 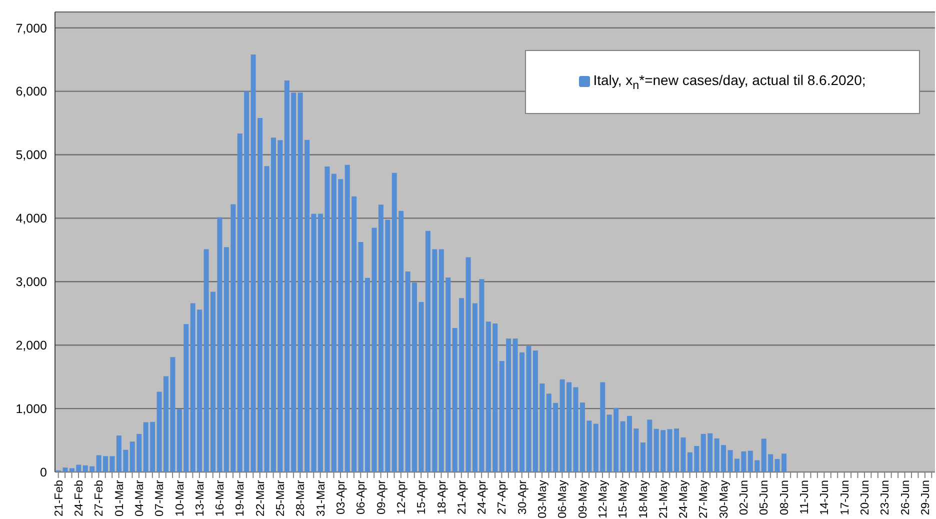 What do you see at coordinates (362, 497) in the screenshot?
I see `x-tick-label: 06-Apr` at bounding box center [362, 497].